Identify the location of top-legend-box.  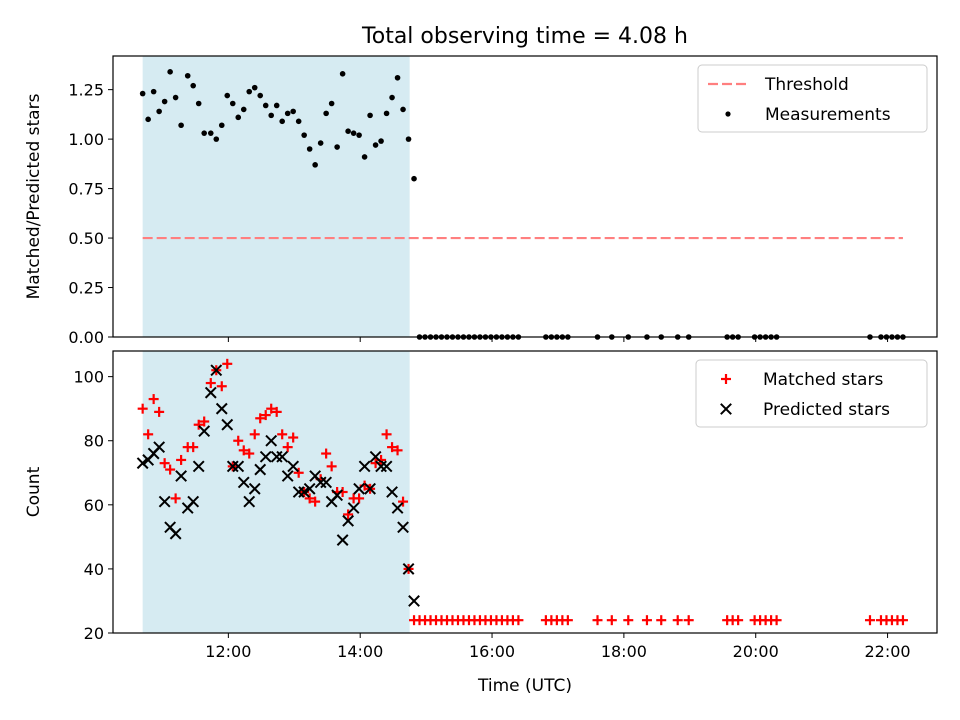
(812, 98).